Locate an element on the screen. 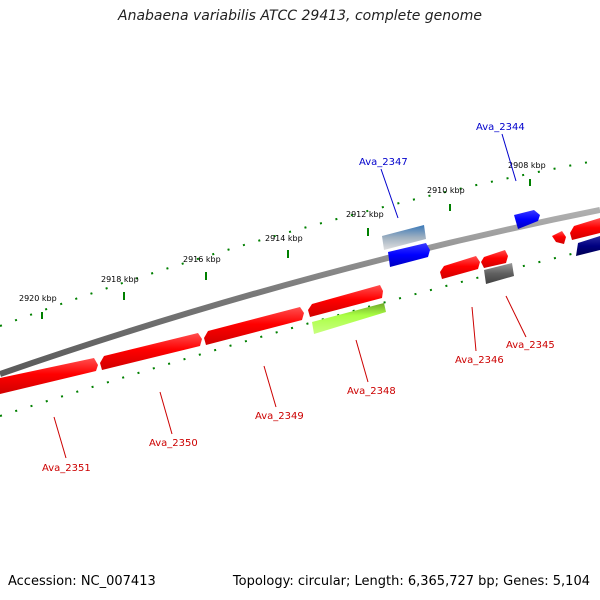  gene-blue-left is located at coordinates (409, 255).